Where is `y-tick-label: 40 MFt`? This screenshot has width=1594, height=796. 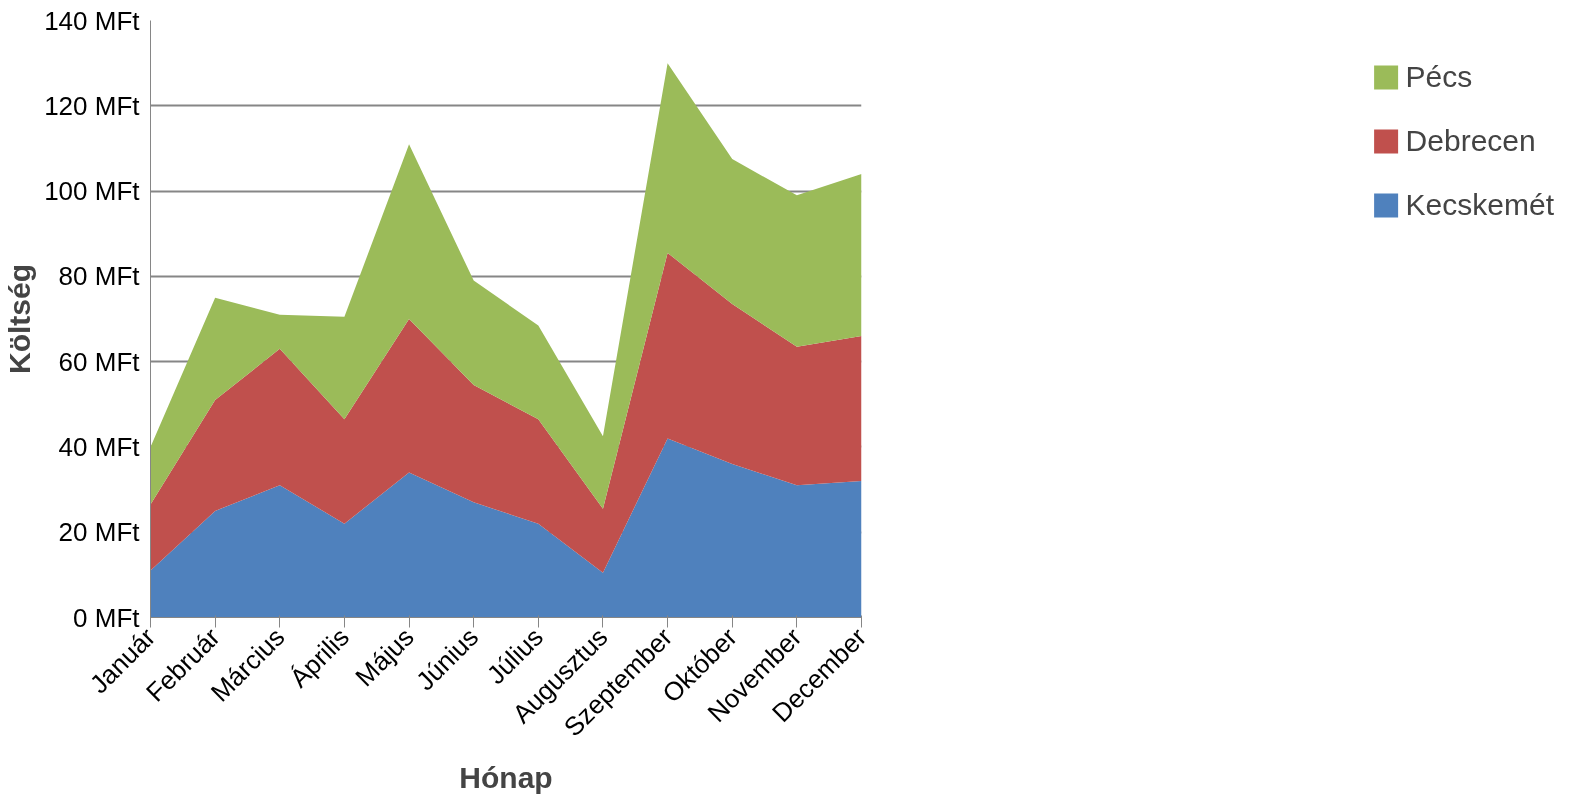 y-tick-label: 40 MFt is located at coordinates (99, 446).